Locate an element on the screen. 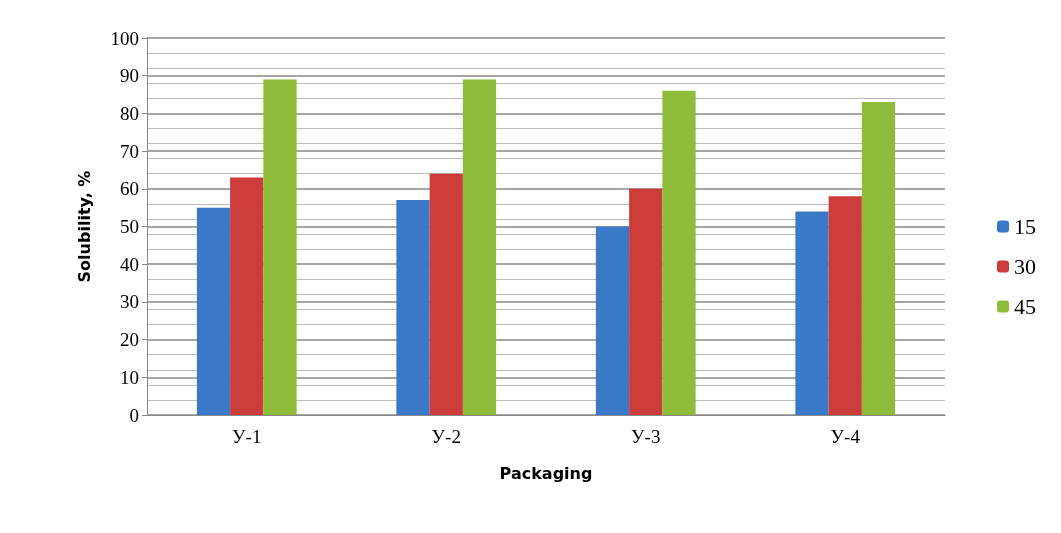 The width and height of the screenshot is (1061, 533). x-tick-label: У-4 is located at coordinates (845, 436).